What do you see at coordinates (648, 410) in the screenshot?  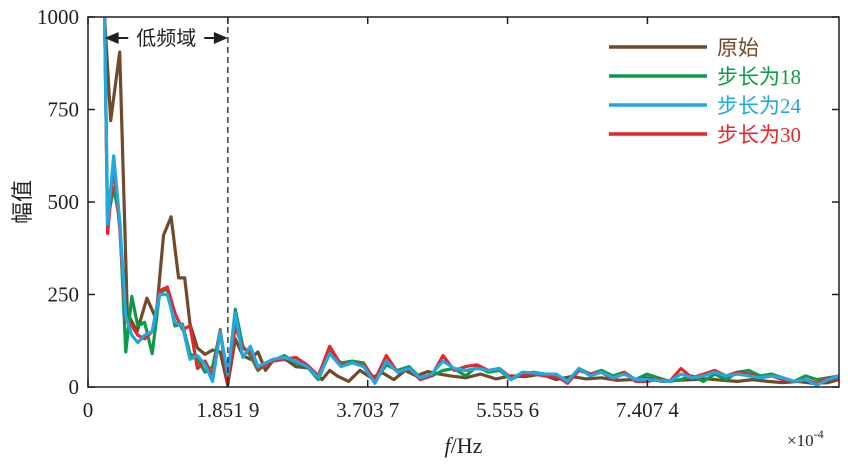 I see `x-tick-label: 7.407 4` at bounding box center [648, 410].